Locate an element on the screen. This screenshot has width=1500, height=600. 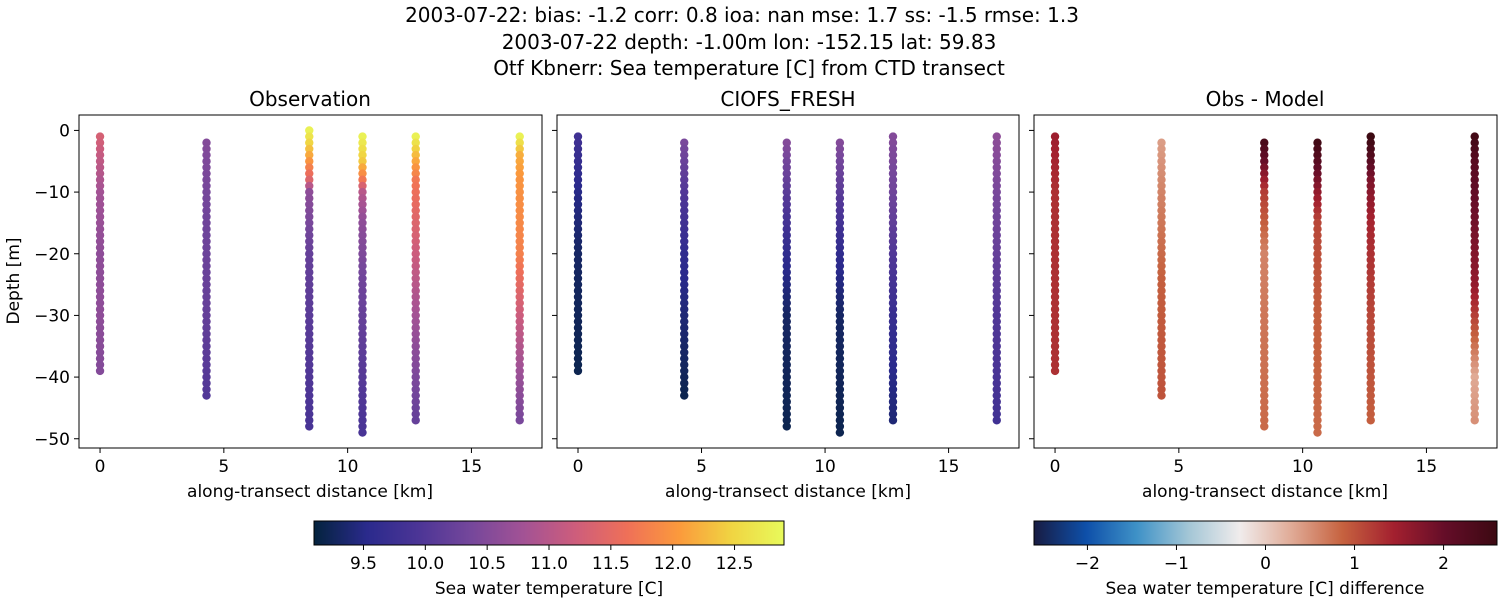
x-axis-label: along-transect distance [km] is located at coordinates (788, 492).